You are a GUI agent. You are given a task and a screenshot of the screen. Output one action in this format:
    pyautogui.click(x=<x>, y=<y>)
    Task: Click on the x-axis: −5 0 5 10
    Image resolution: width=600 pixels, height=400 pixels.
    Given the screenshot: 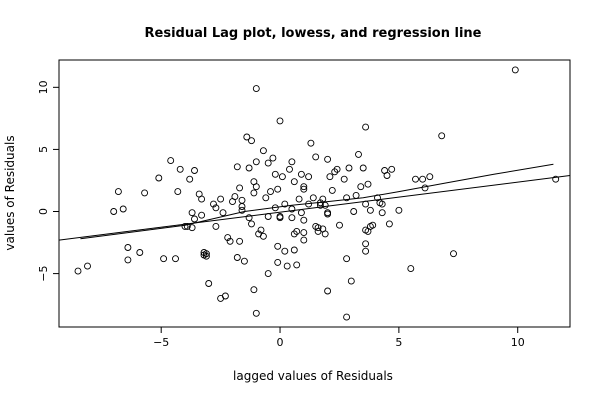 What is the action you would take?
    pyautogui.click(x=339, y=338)
    